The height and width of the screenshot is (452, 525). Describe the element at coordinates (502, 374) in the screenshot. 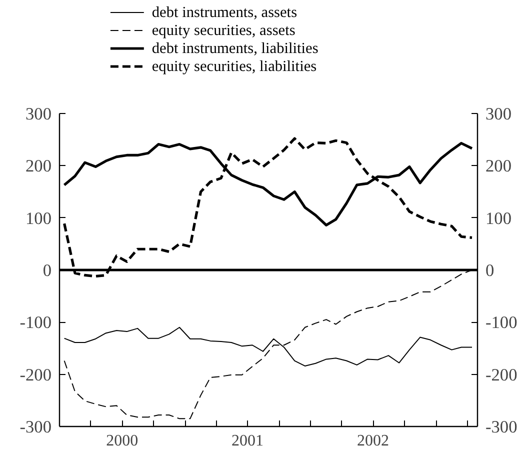

I see `y2-tick-label: -200` at that location.